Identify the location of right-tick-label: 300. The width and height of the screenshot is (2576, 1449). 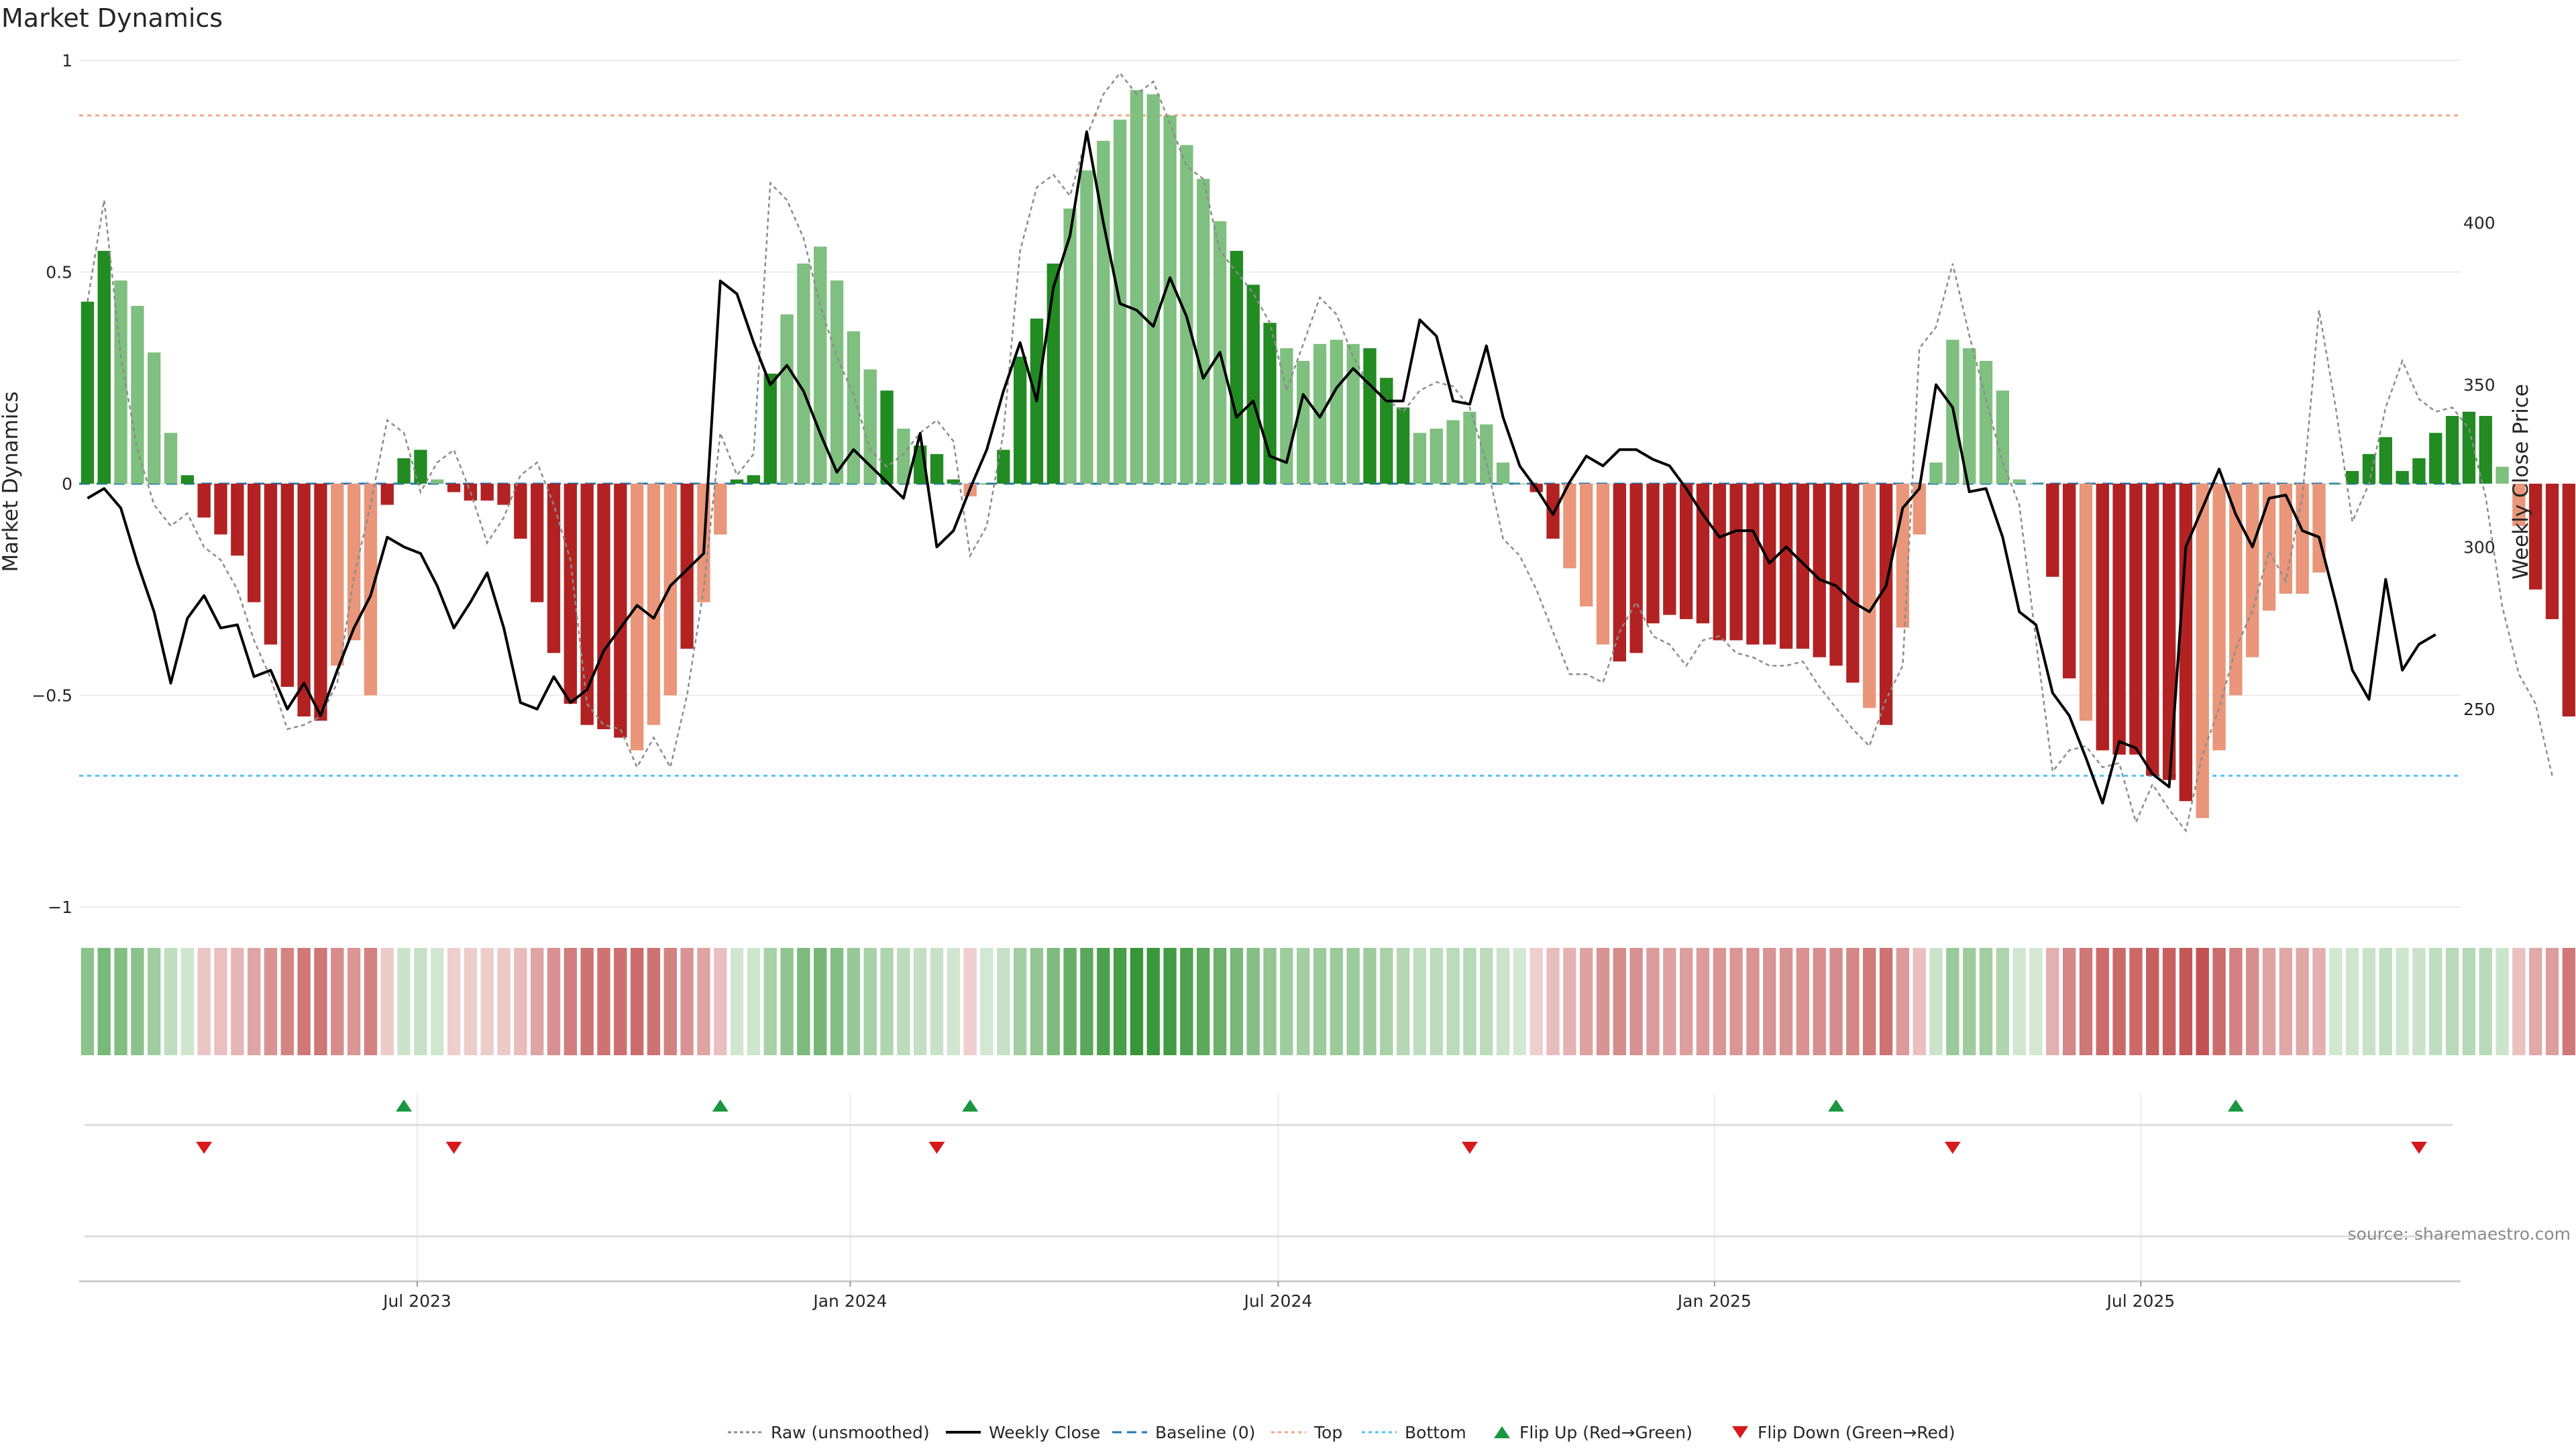
(2479, 547).